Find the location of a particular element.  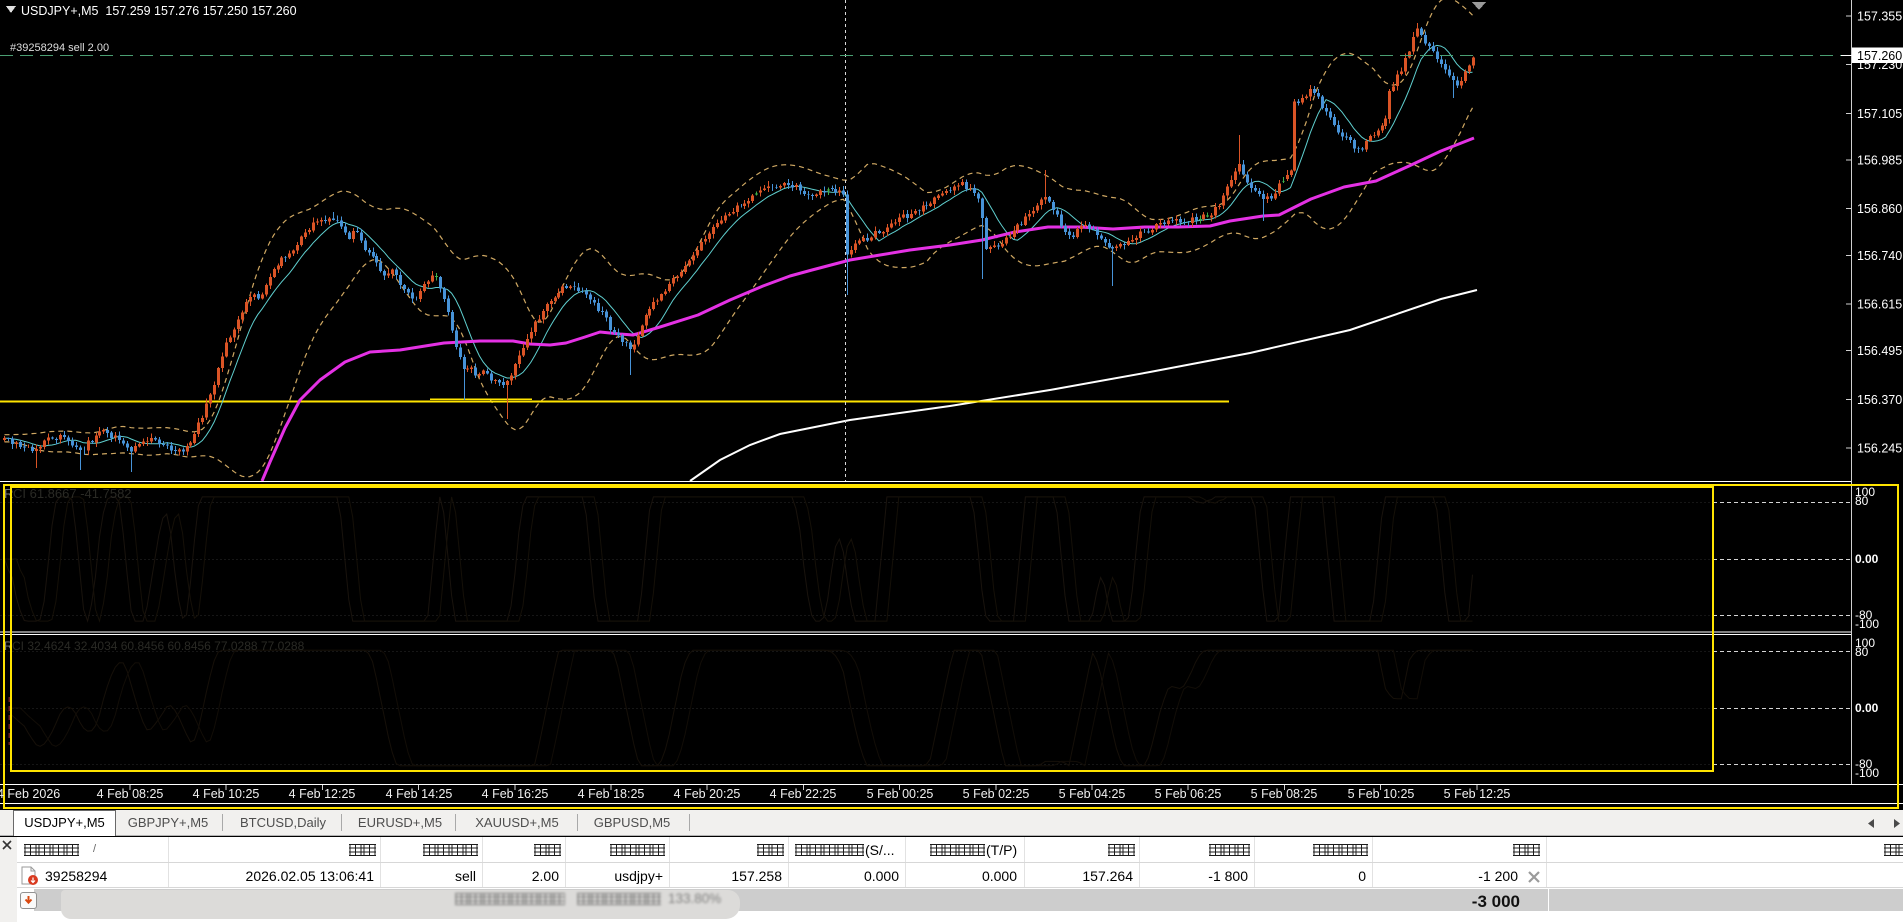

svg-text: 5 Feb 06:25 is located at coordinates (1188, 794).